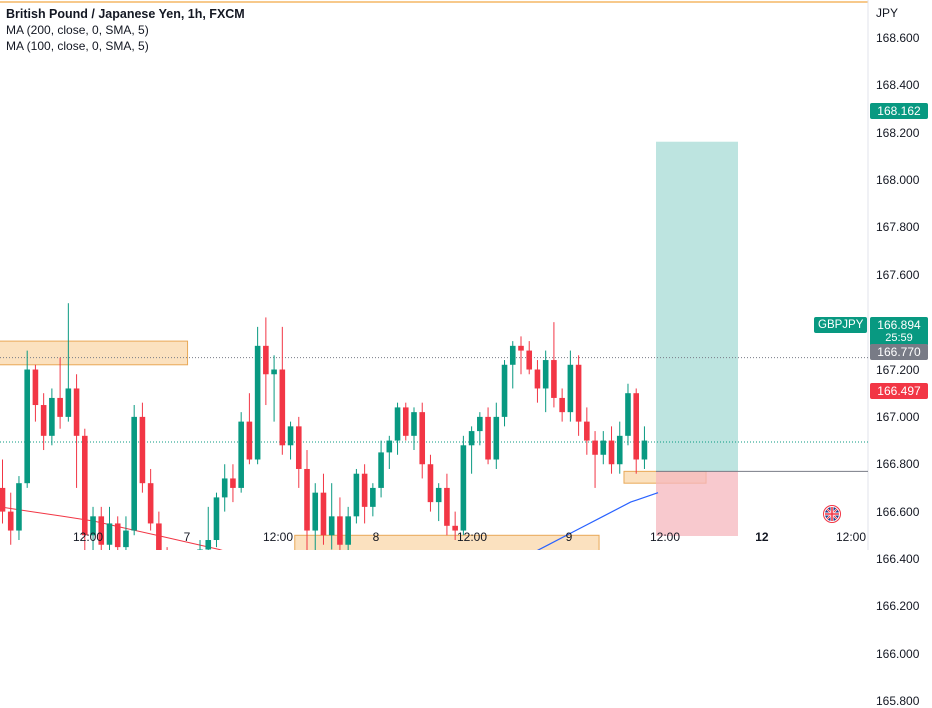  I want to click on ma100-line, so click(597, 521).